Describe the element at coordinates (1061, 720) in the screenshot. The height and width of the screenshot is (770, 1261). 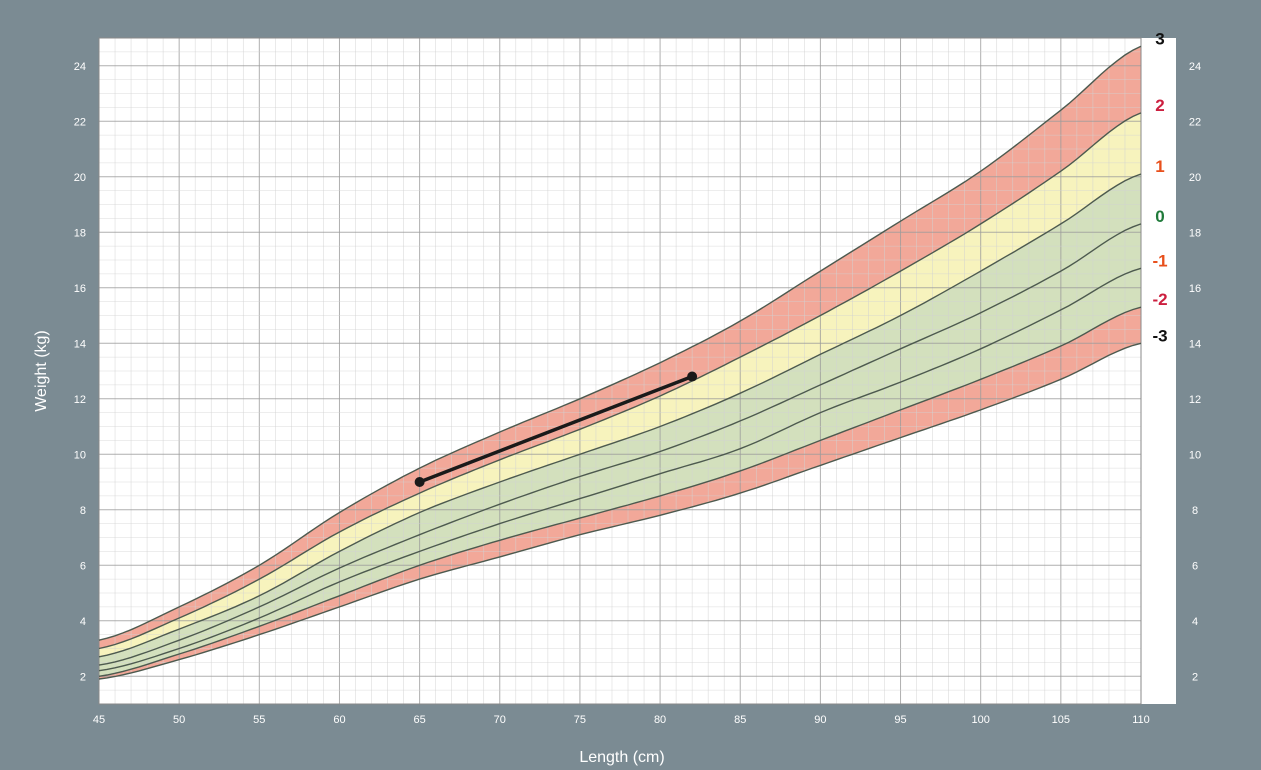
I see `x-tick-label: 105` at that location.